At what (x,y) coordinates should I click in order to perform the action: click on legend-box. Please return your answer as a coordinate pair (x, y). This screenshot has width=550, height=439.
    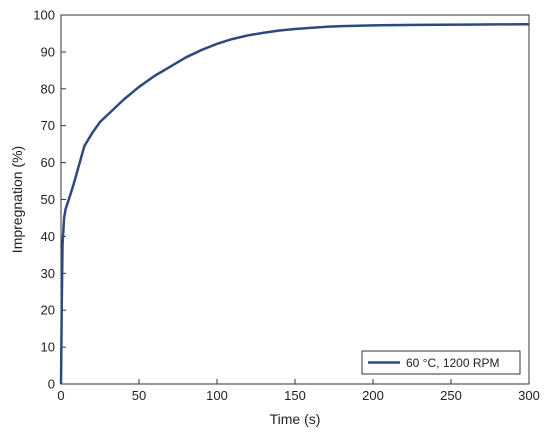
    Looking at the image, I should click on (441, 362).